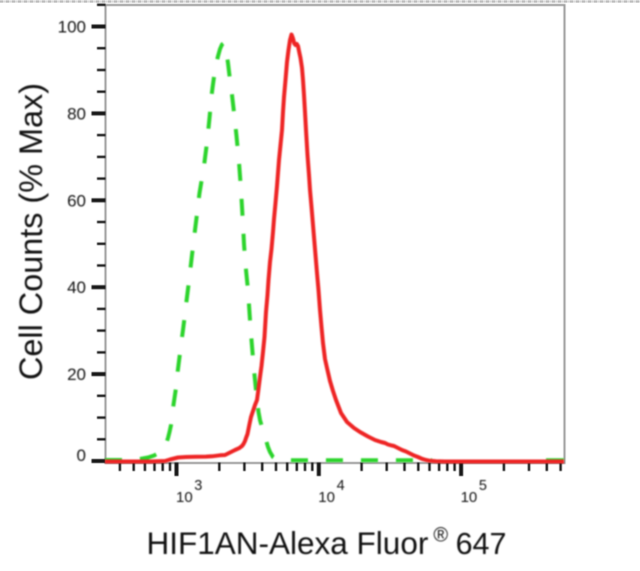  What do you see at coordinates (198, 486) in the screenshot?
I see `svg-text: 3` at bounding box center [198, 486].